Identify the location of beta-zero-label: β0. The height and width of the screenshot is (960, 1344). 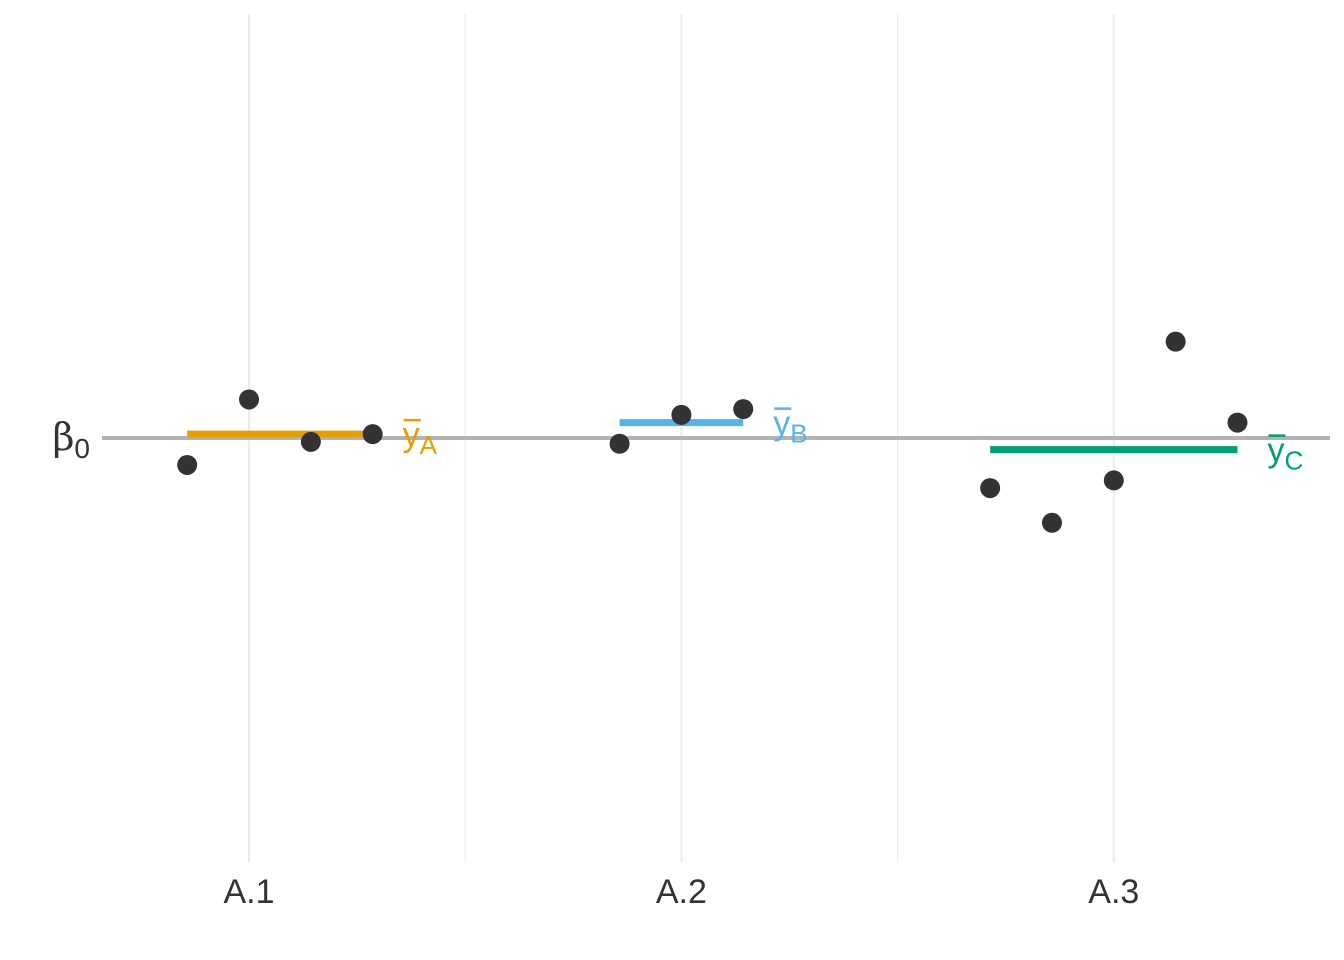
(71, 439).